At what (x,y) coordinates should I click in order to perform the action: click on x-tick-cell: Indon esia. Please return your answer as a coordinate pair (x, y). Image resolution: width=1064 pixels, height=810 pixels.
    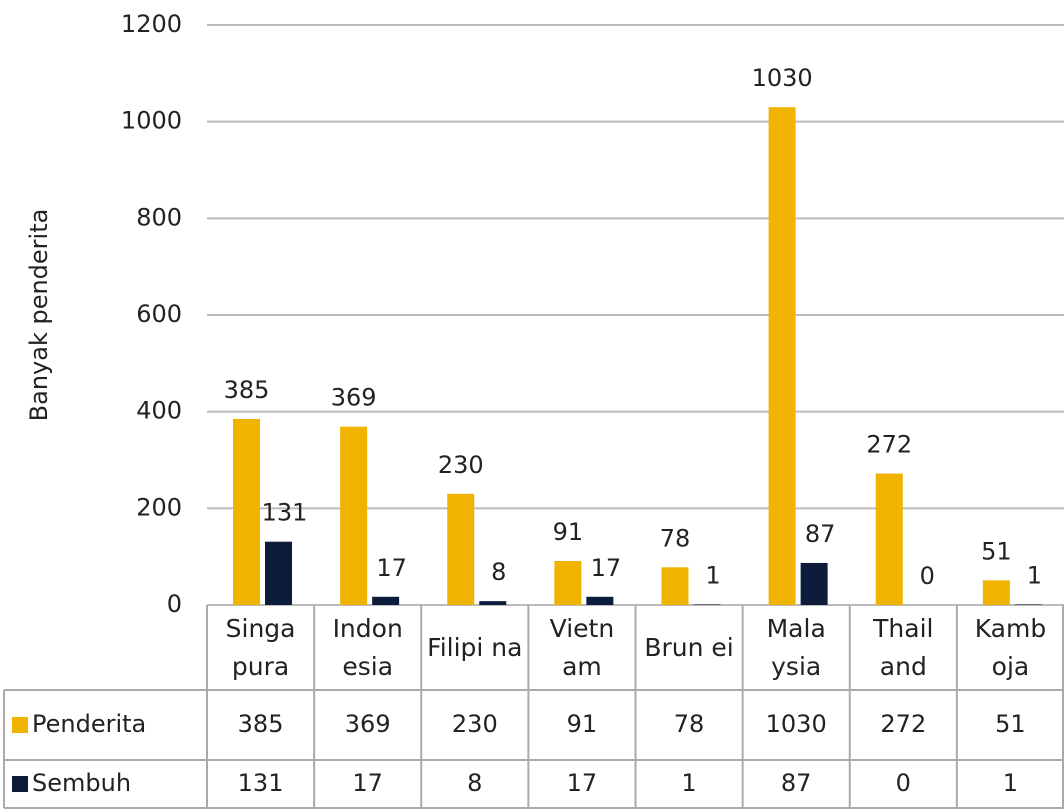
    Looking at the image, I should click on (367, 647).